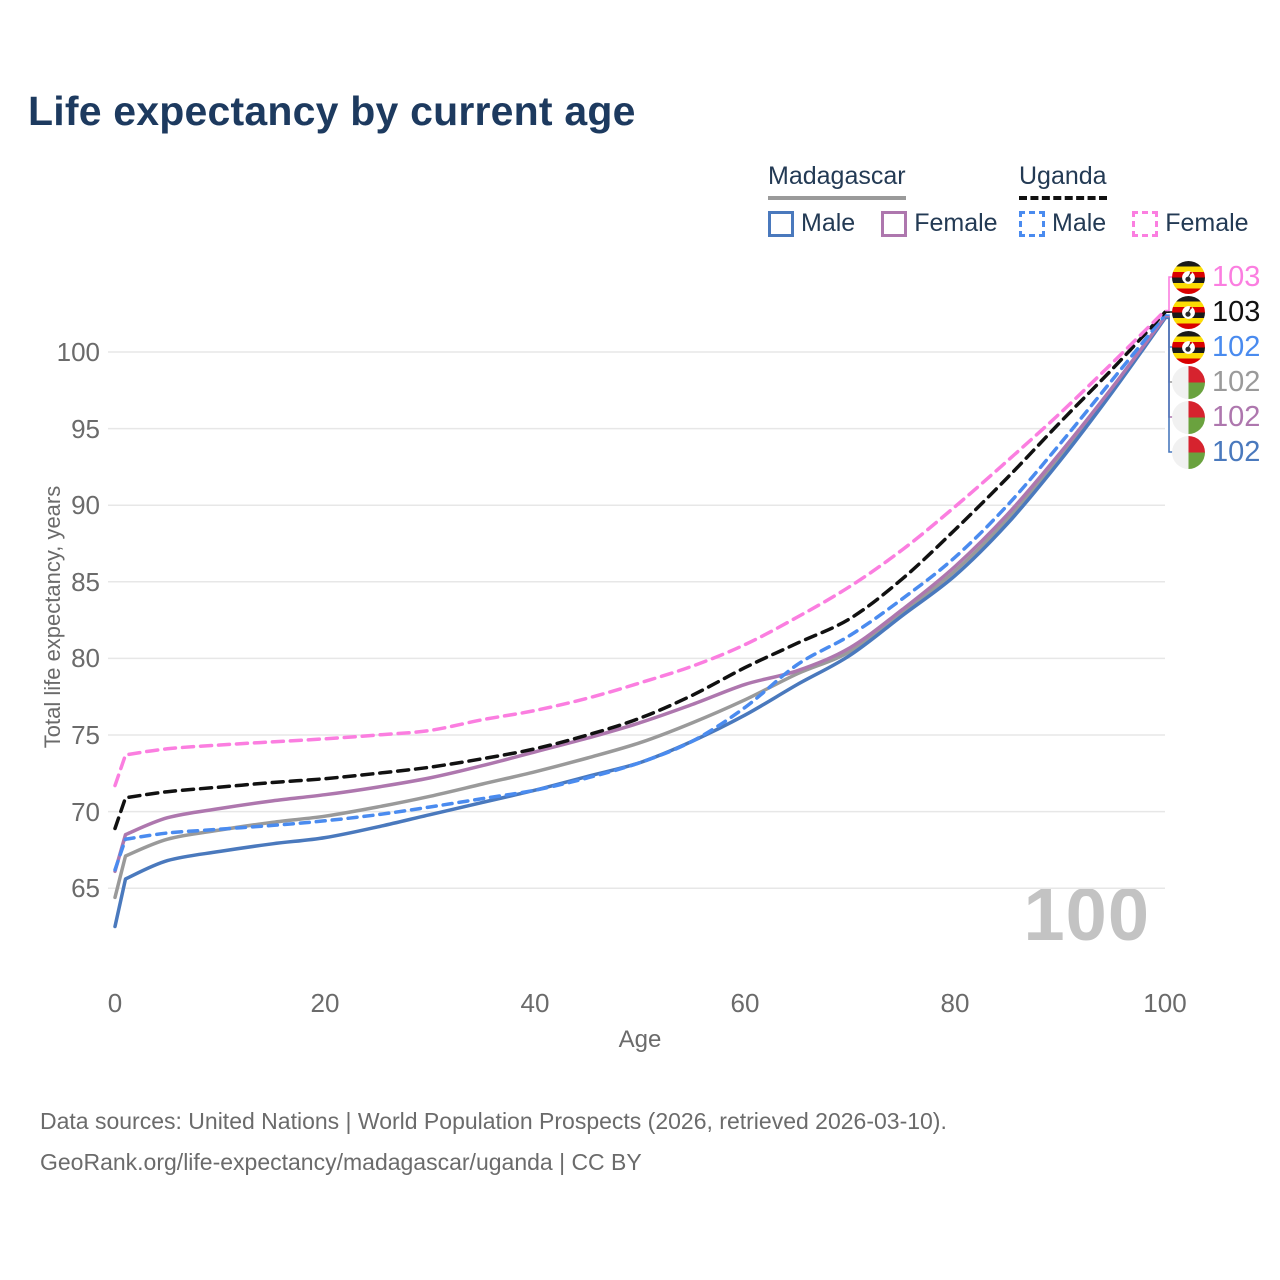  What do you see at coordinates (894, 223) in the screenshot?
I see `legend-swatch-madagascar-female` at bounding box center [894, 223].